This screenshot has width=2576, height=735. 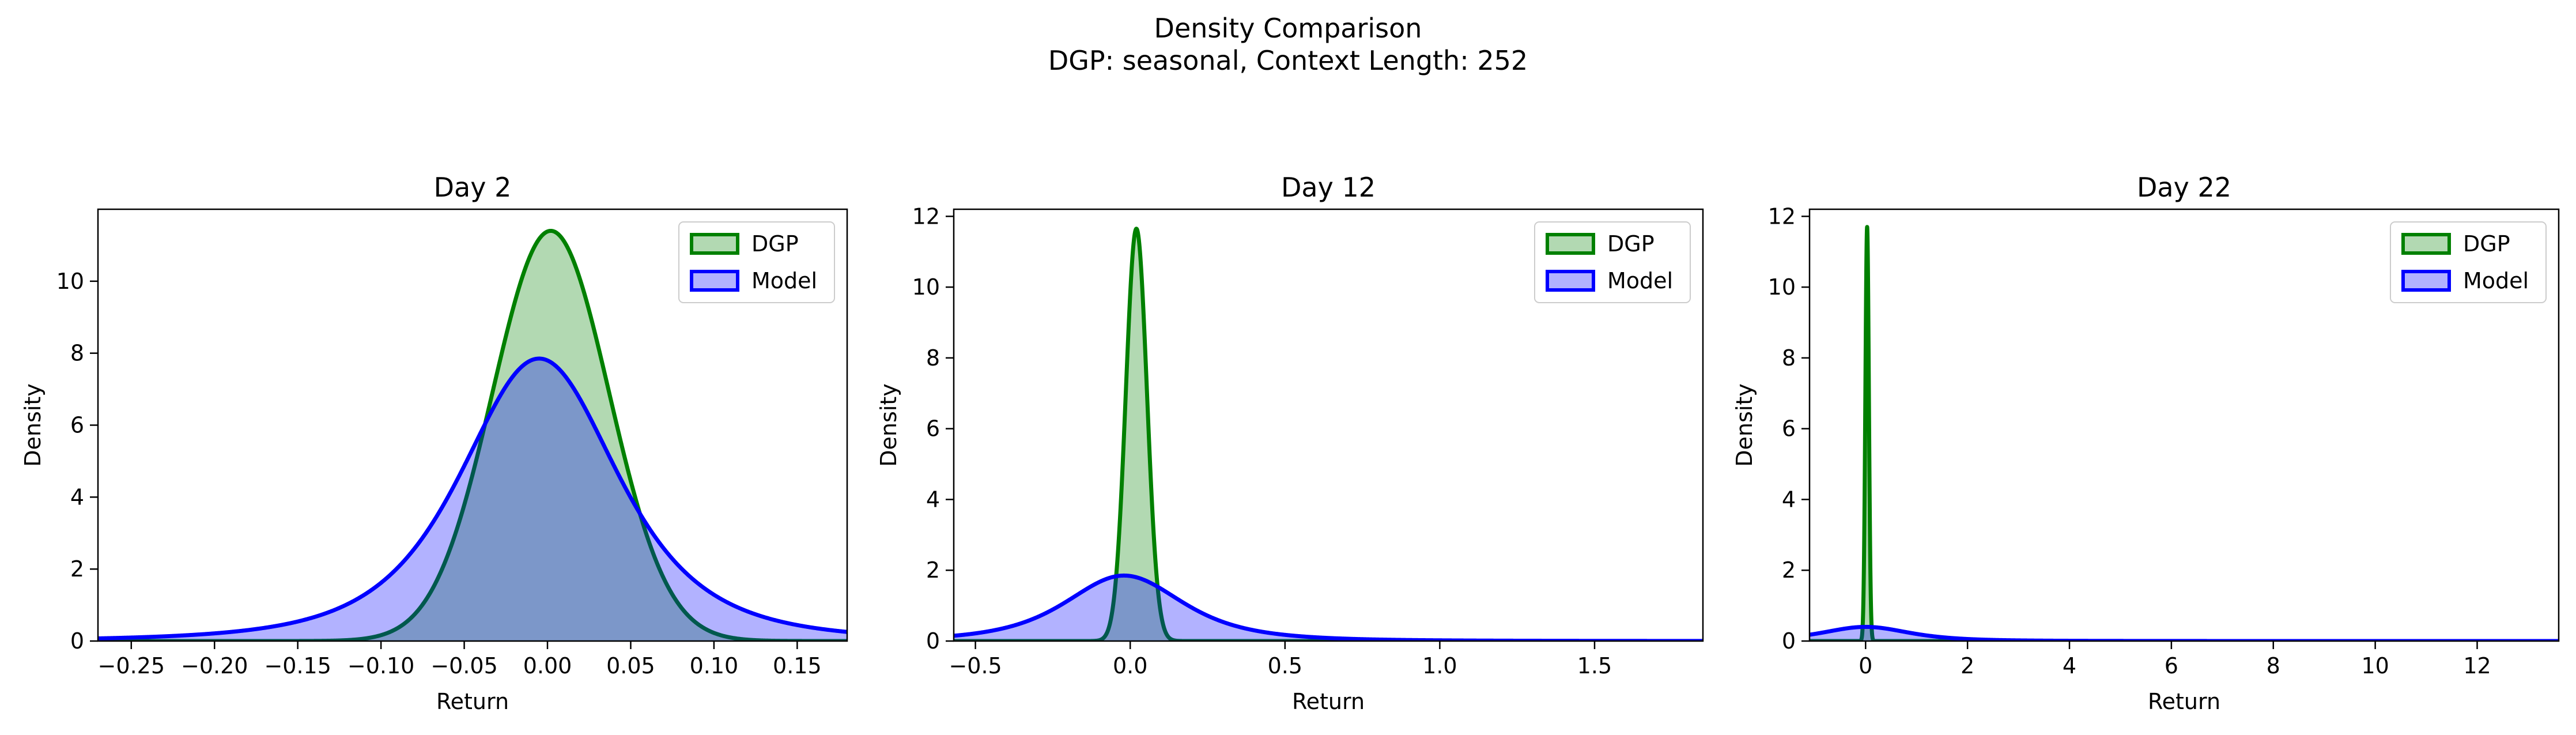 I want to click on x-tick-label: 1.0, so click(x=1439, y=666).